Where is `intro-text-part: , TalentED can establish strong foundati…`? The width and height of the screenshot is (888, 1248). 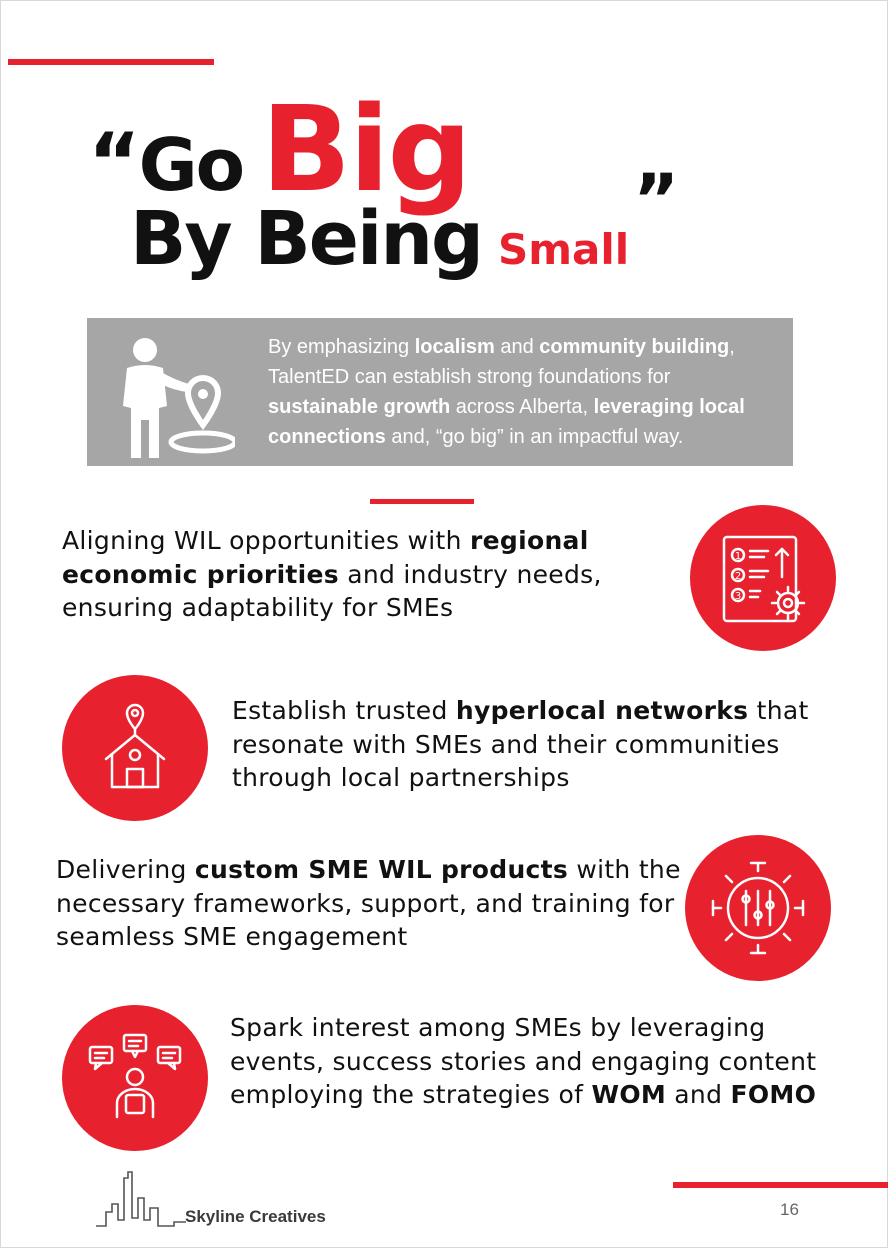
intro-text-part: , TalentED can establish strong foundati… is located at coordinates (501, 362).